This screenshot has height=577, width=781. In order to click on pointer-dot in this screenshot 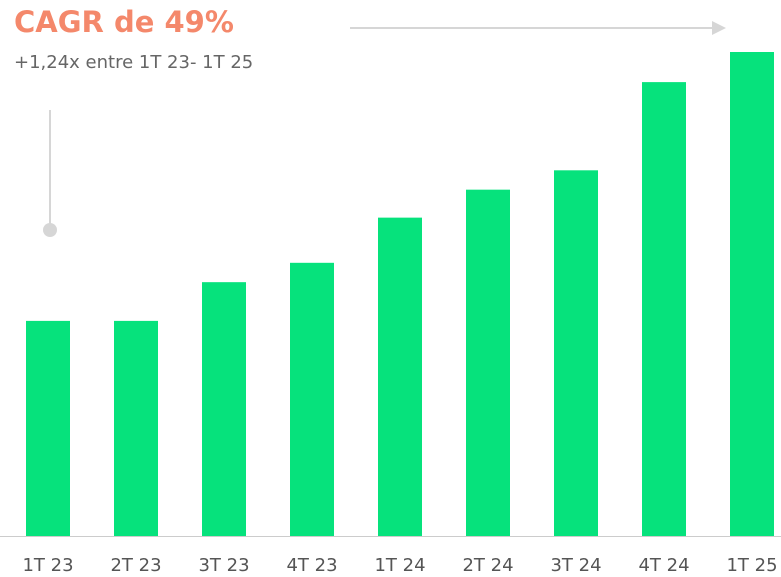, I will do `click(50, 230)`.